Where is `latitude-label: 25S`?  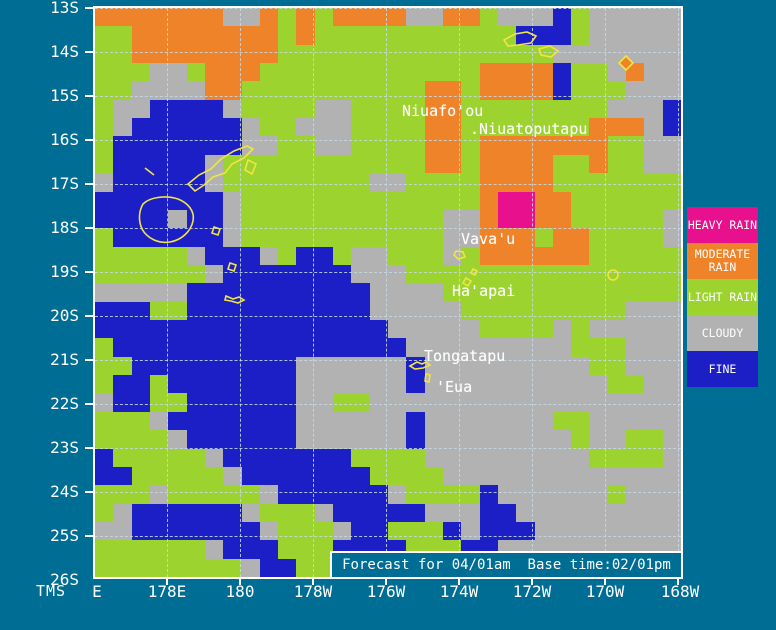 latitude-label: 25S is located at coordinates (64, 535).